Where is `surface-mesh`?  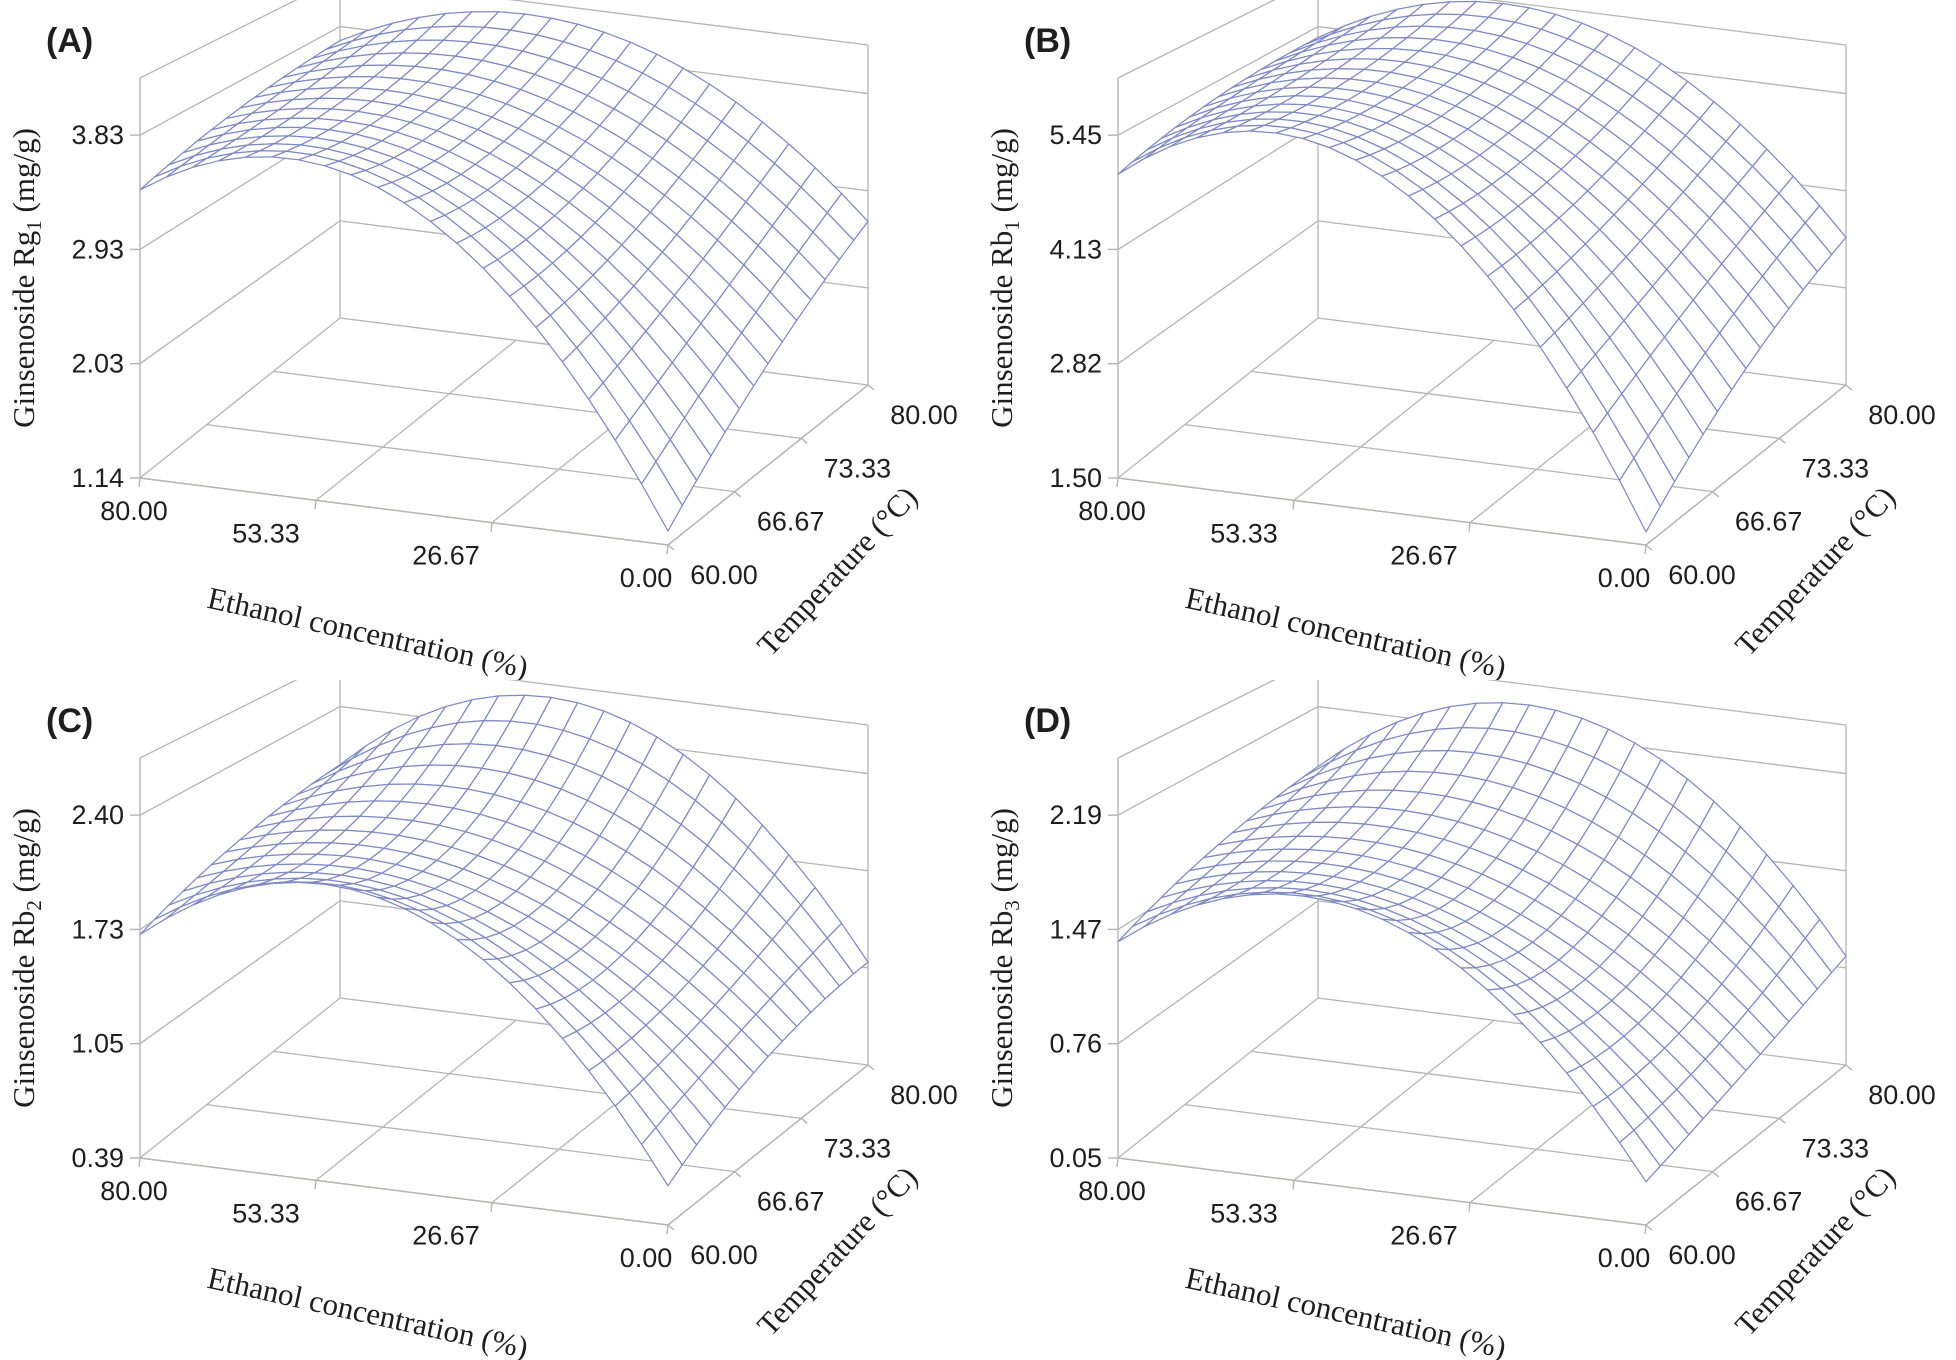
surface-mesh is located at coordinates (1482, 266).